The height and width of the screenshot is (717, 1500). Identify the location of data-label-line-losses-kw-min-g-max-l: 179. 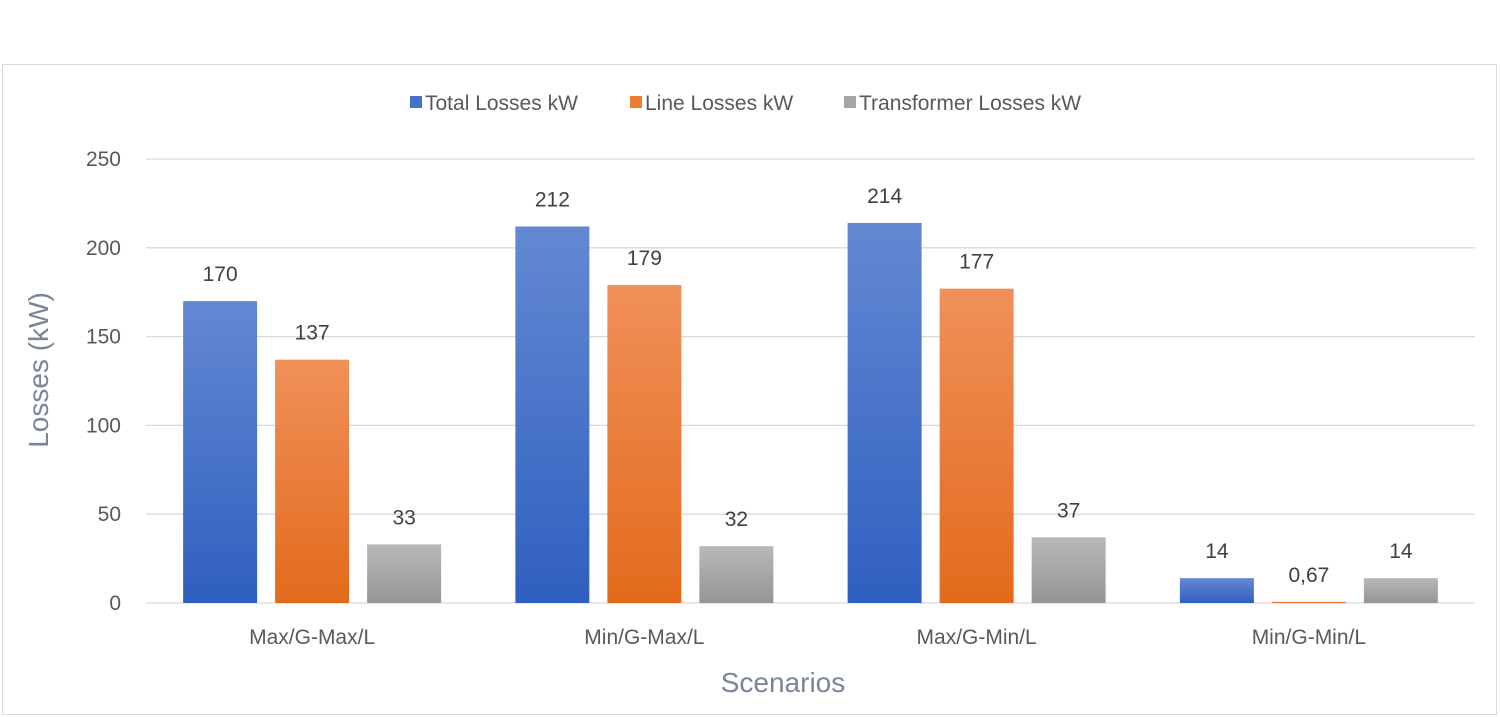
(644, 258).